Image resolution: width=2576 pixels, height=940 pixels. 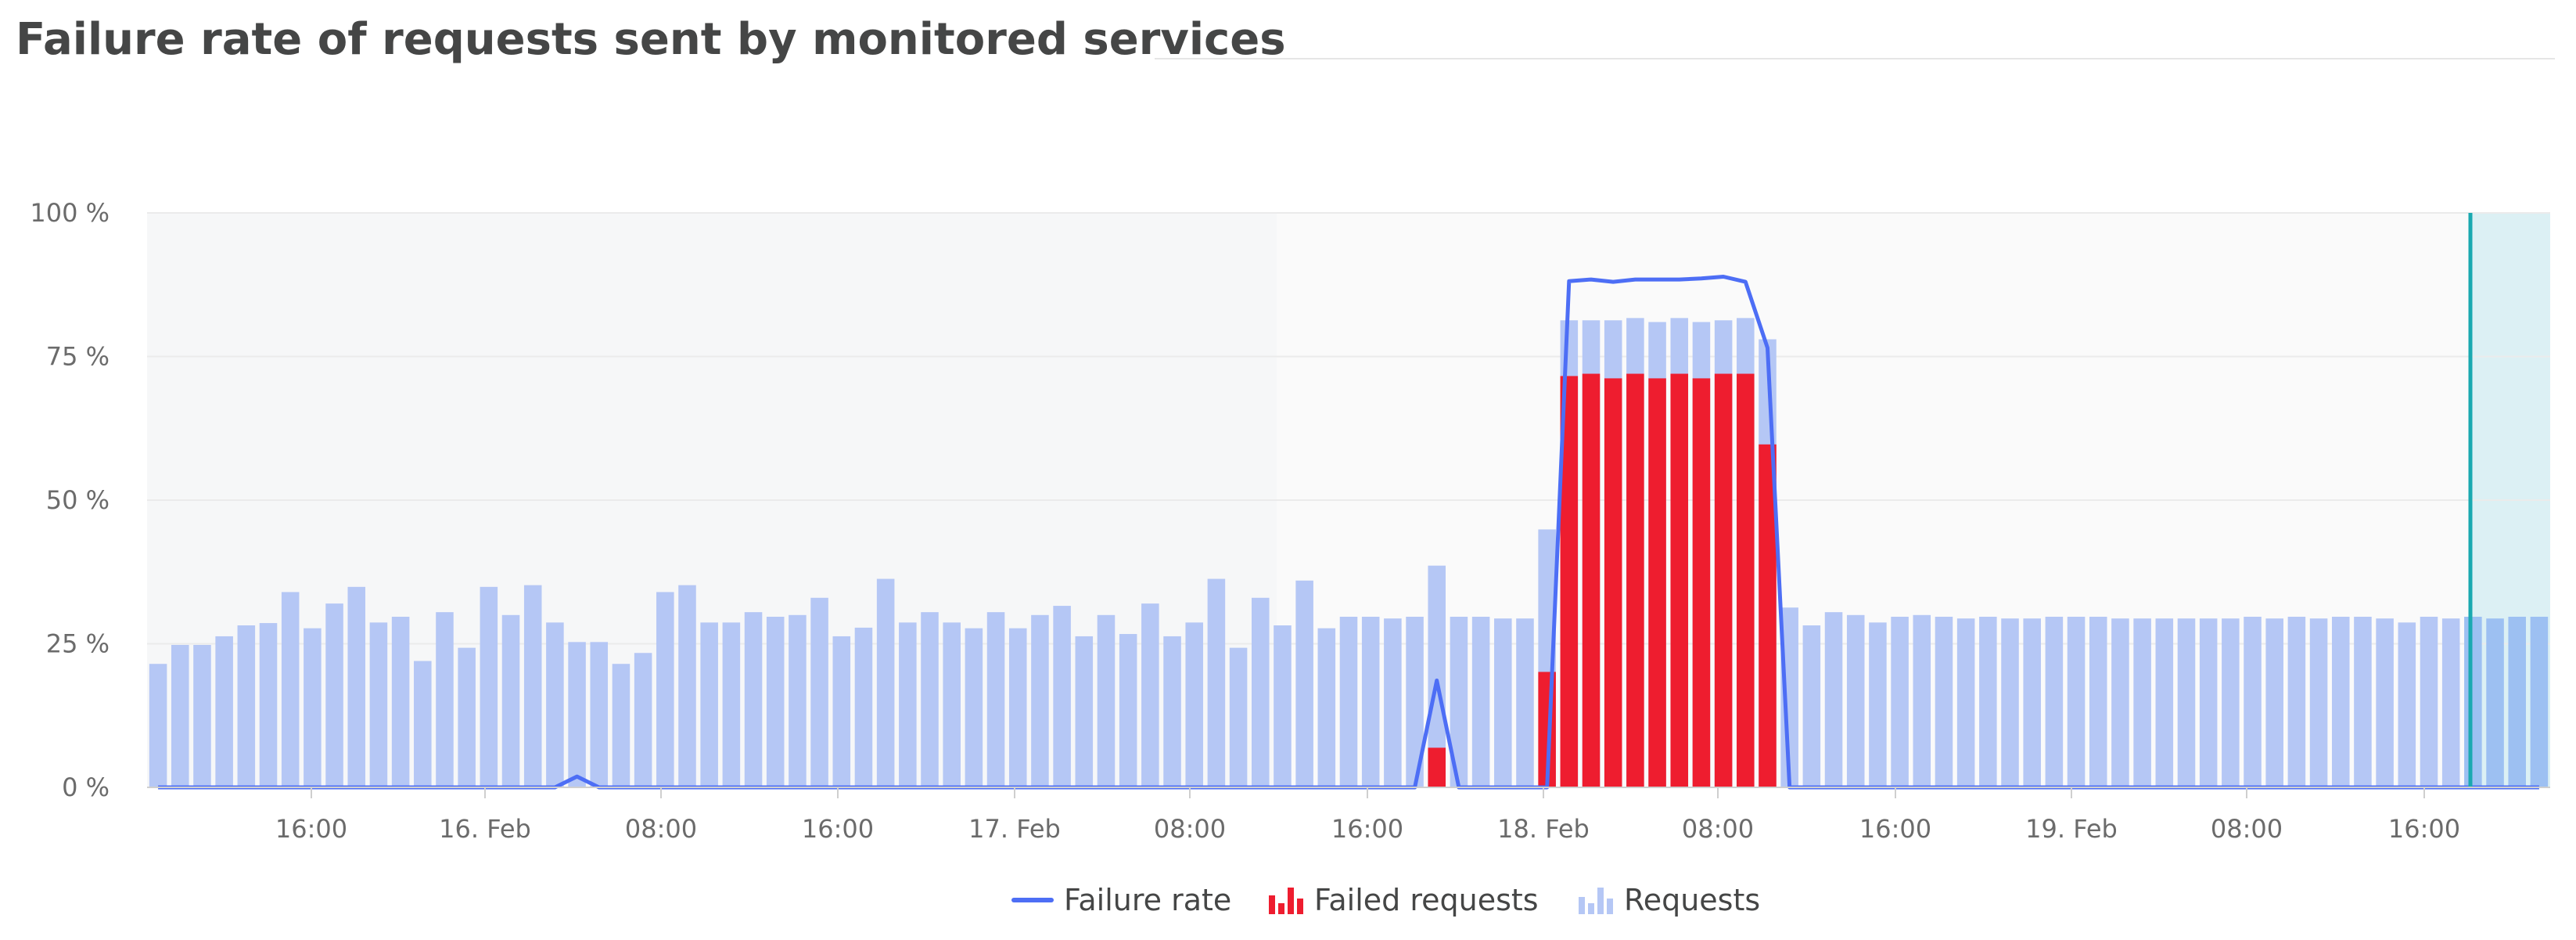 What do you see at coordinates (78, 500) in the screenshot?
I see `y-tick-label: 50 %` at bounding box center [78, 500].